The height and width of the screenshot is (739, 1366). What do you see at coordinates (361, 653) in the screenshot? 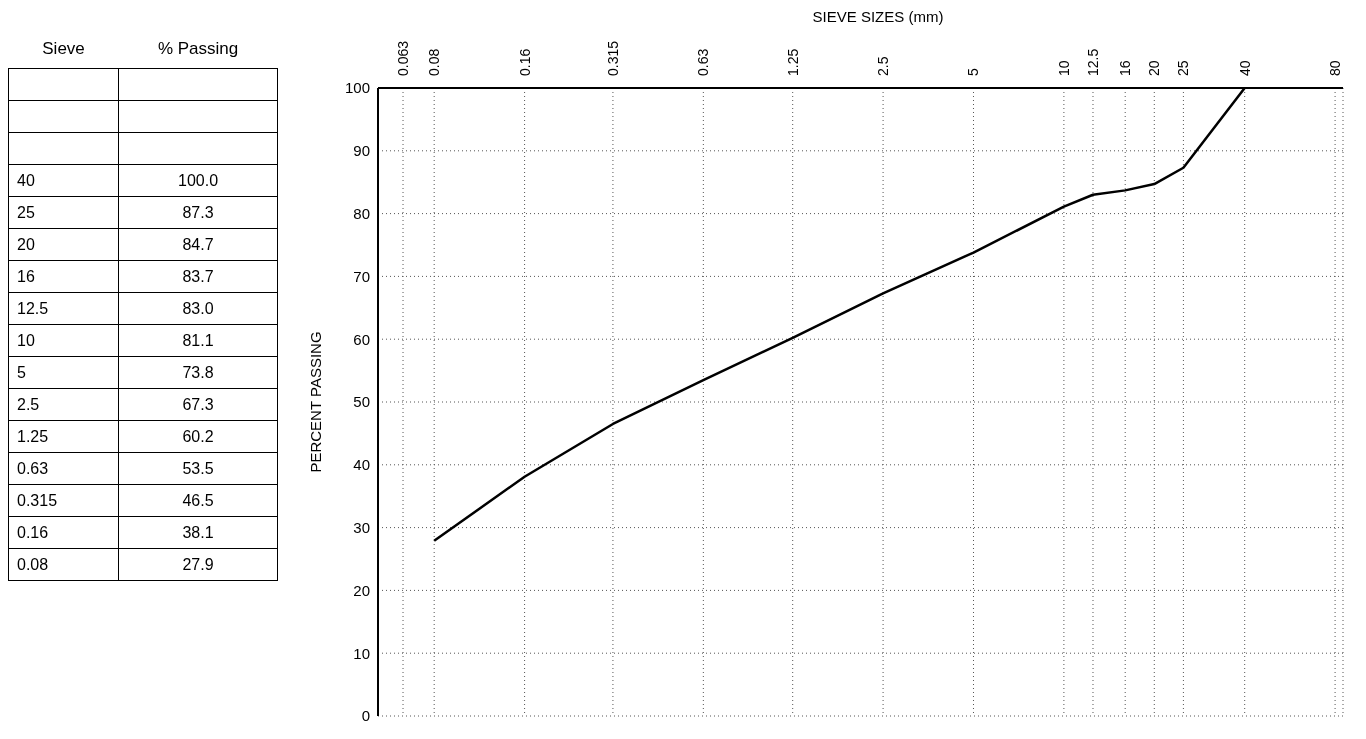
I see `y-tick-label: 10` at bounding box center [361, 653].